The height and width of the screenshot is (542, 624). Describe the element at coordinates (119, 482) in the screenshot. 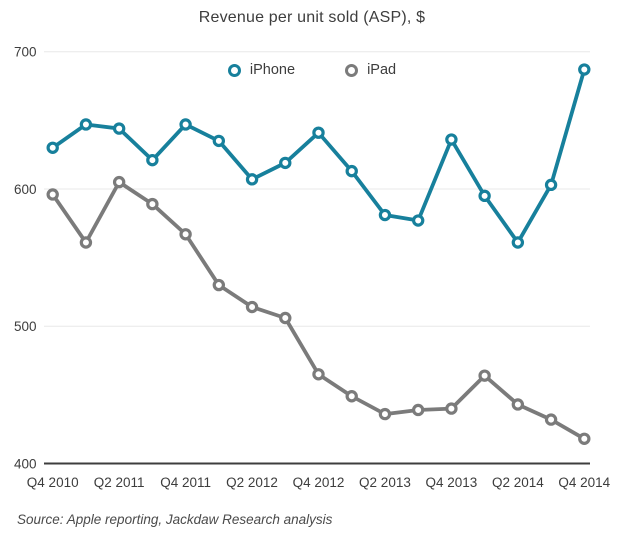

I see `x-tick-label: Q2 2011` at that location.